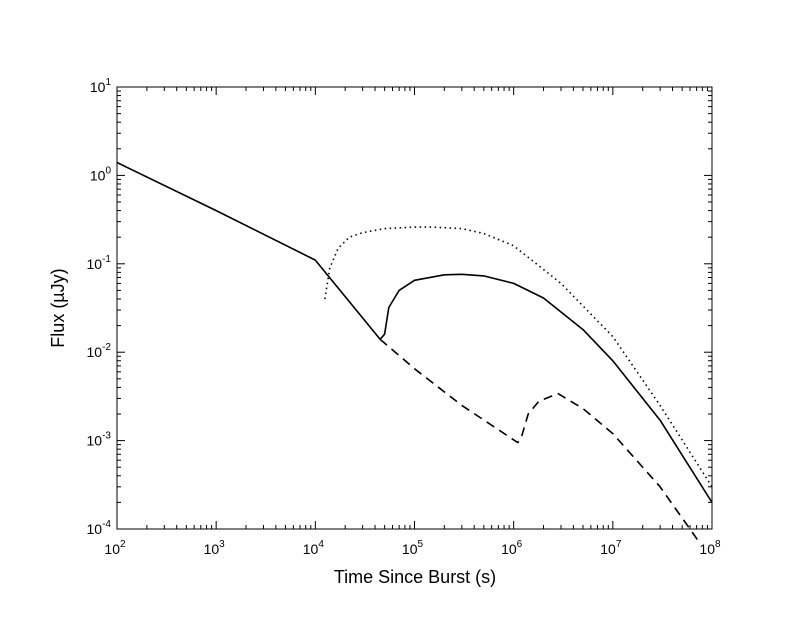  What do you see at coordinates (314, 548) in the screenshot?
I see `x-tick-label: 10⁴` at bounding box center [314, 548].